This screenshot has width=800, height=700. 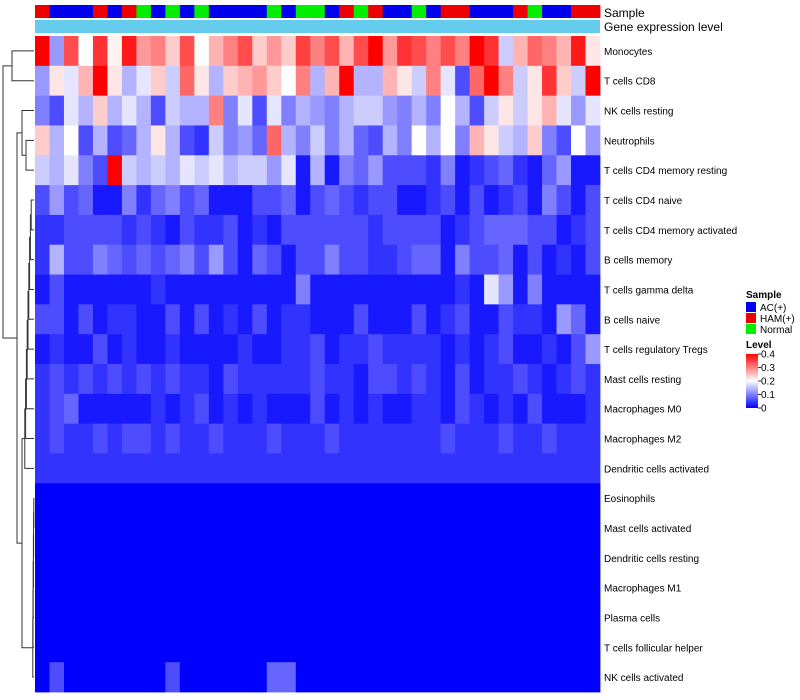 What do you see at coordinates (629, 141) in the screenshot?
I see `row-label: Neutrophils` at bounding box center [629, 141].